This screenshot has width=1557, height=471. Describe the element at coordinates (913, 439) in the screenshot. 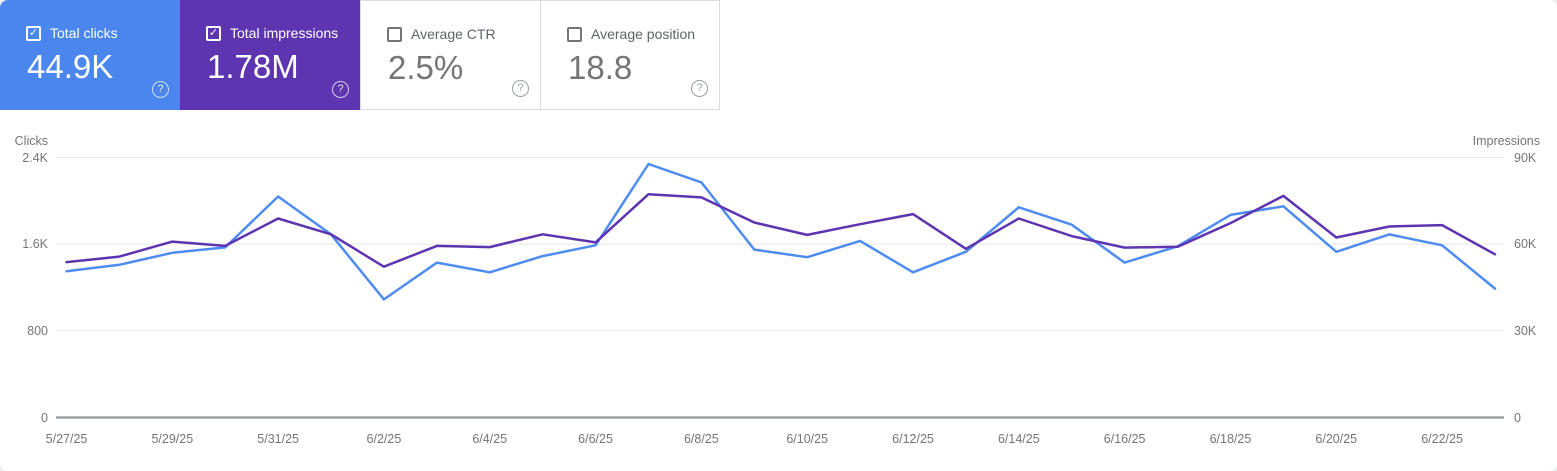

I see `x-axis-tick: 6/12/25` at that location.